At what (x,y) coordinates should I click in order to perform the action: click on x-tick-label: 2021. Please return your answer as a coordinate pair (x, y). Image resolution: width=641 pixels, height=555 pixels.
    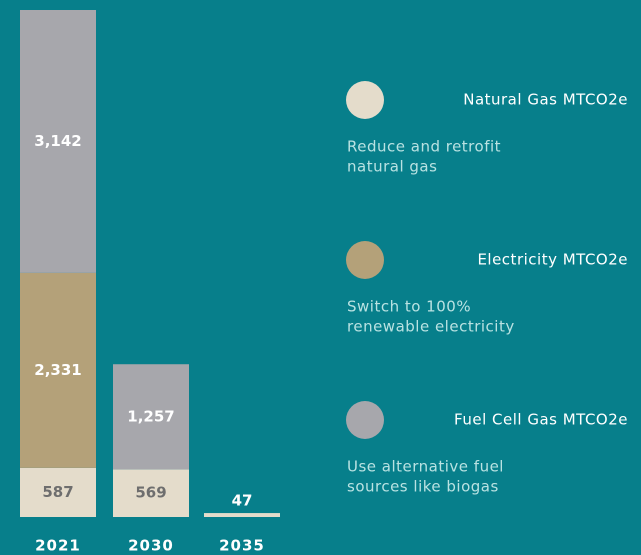
    Looking at the image, I should click on (58, 546).